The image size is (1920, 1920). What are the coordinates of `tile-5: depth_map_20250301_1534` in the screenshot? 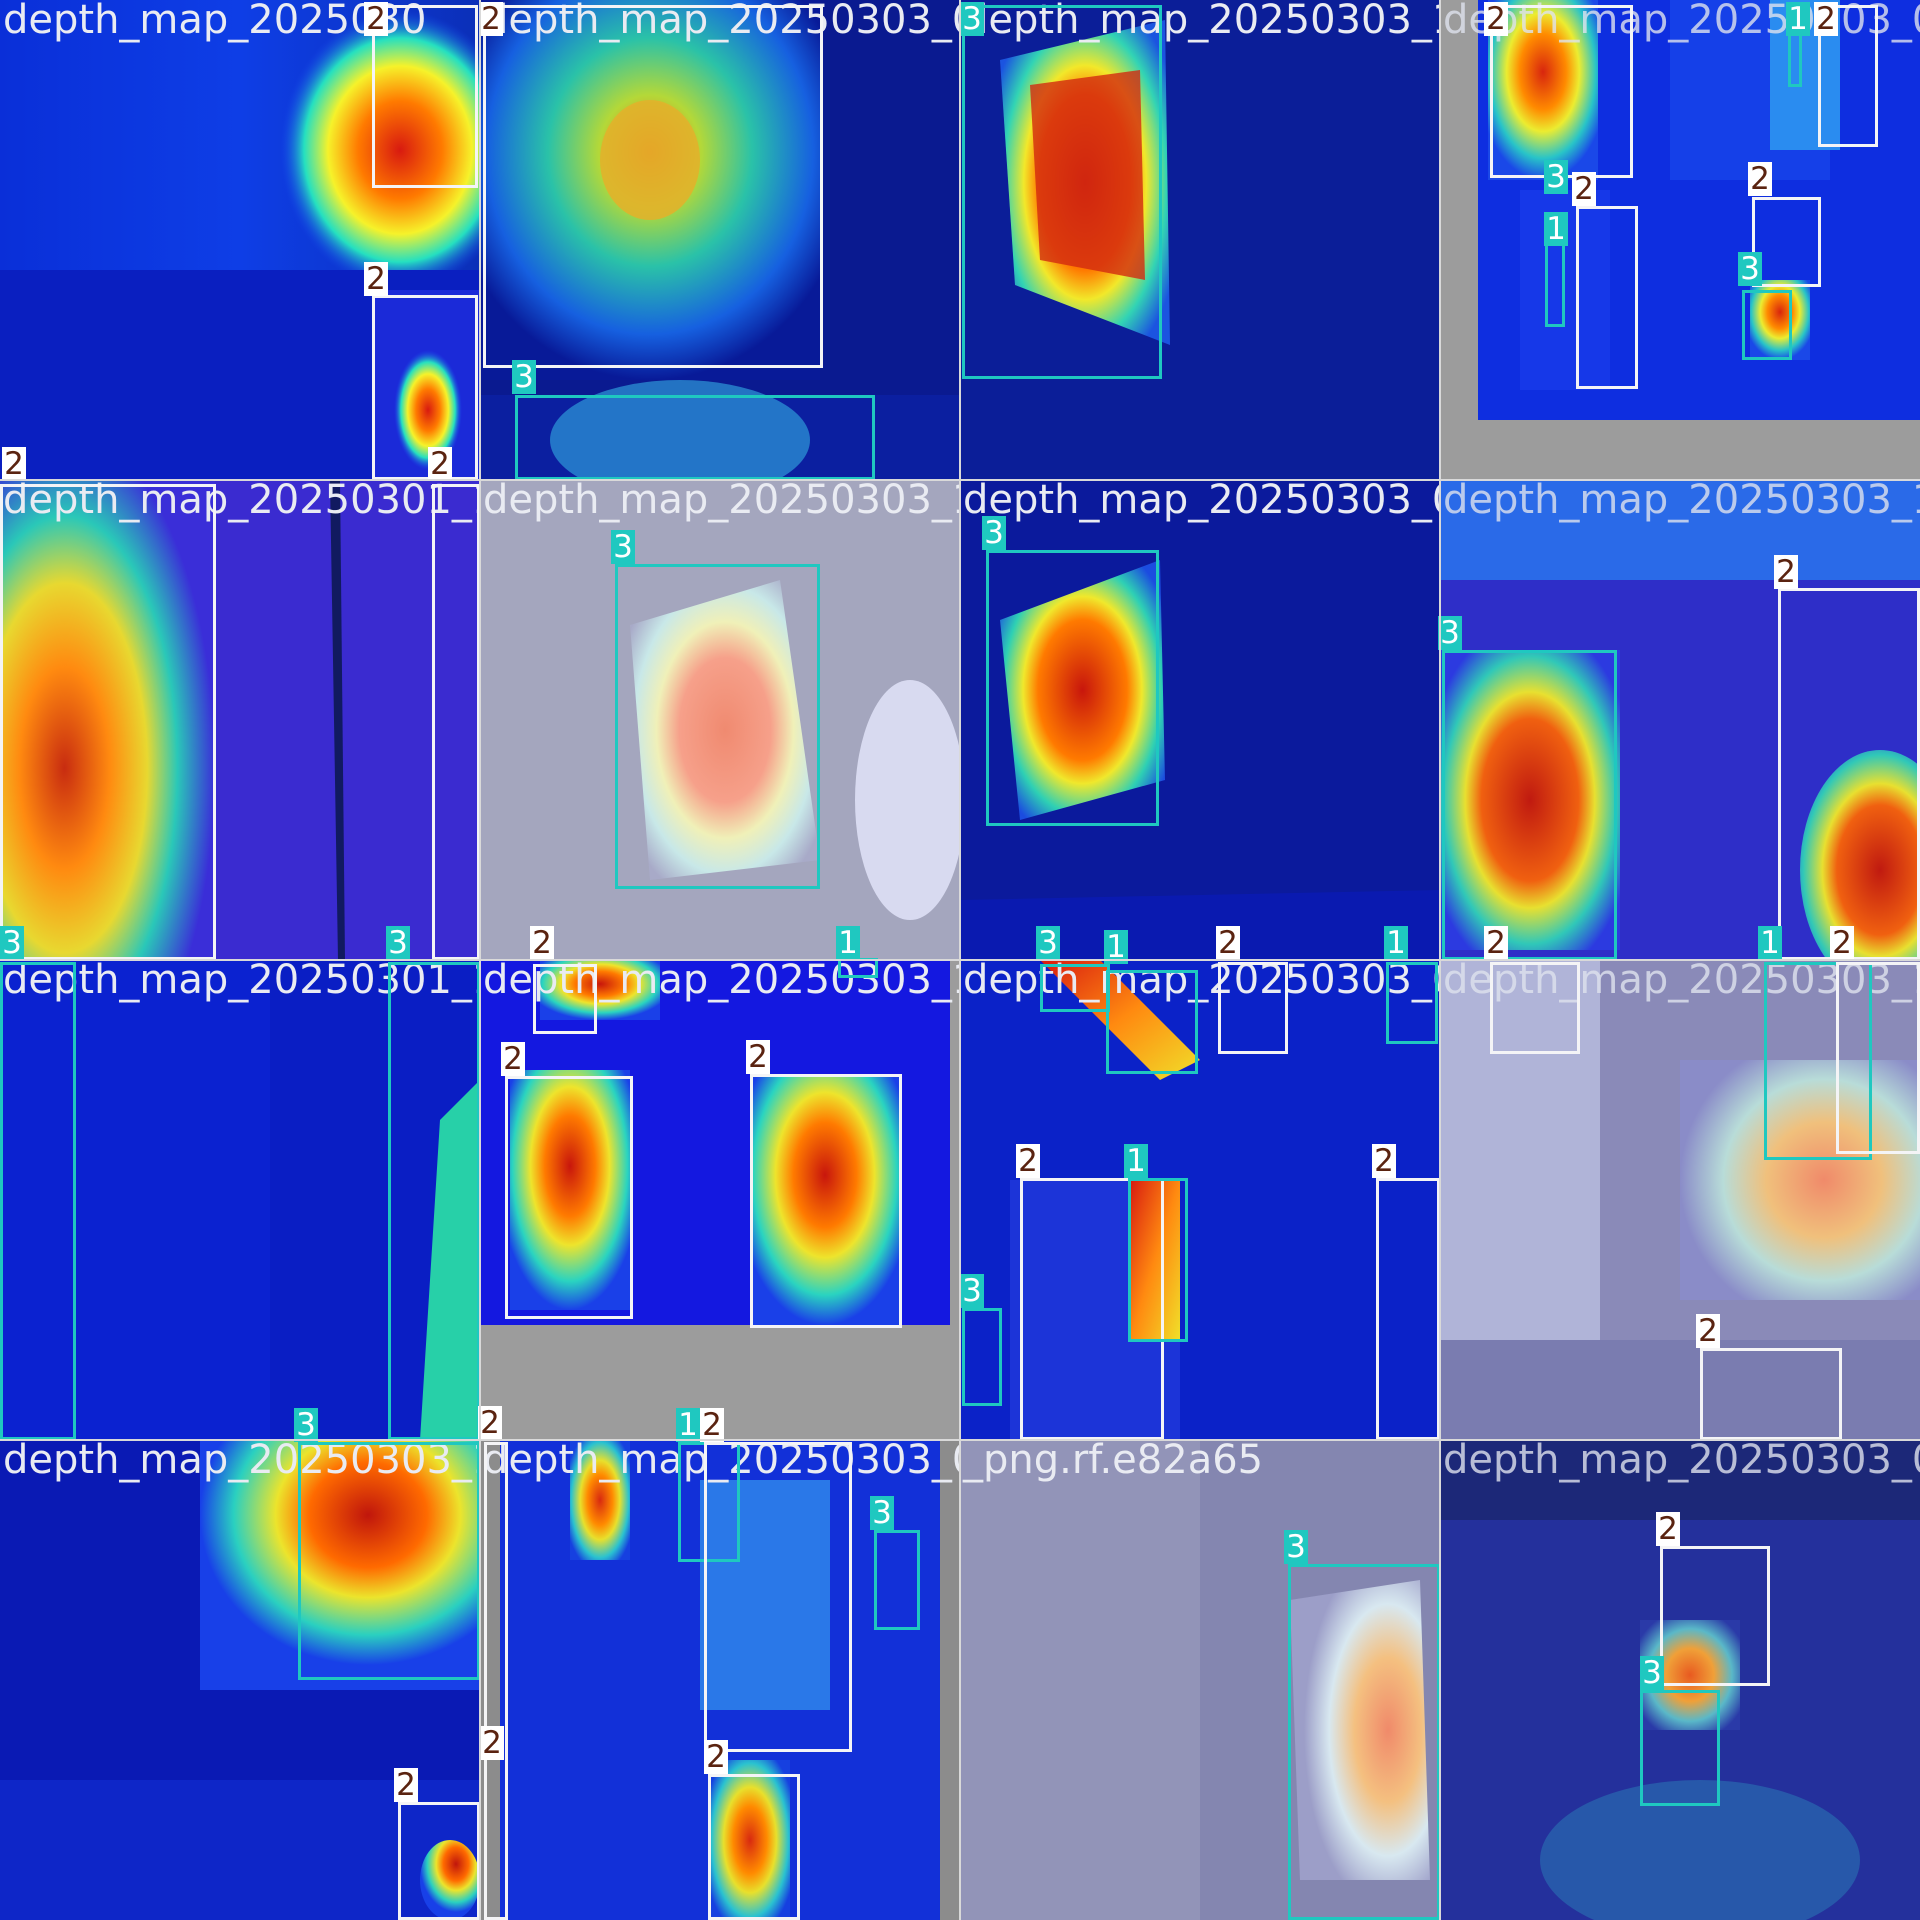 It's located at (240, 720).